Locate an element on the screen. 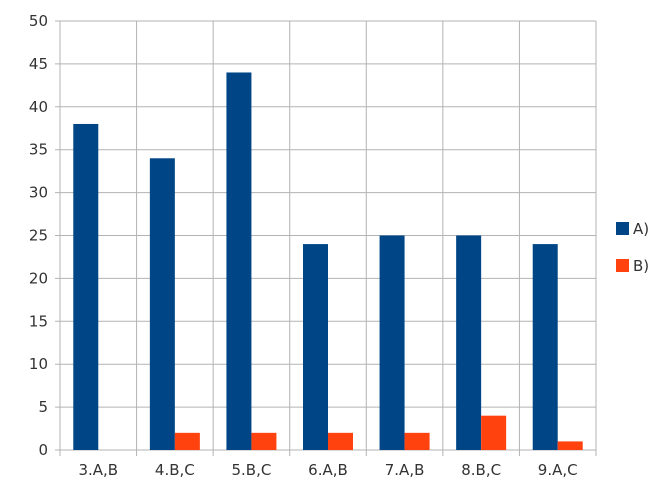  x-tick-label: 3.A,B is located at coordinates (98, 470).